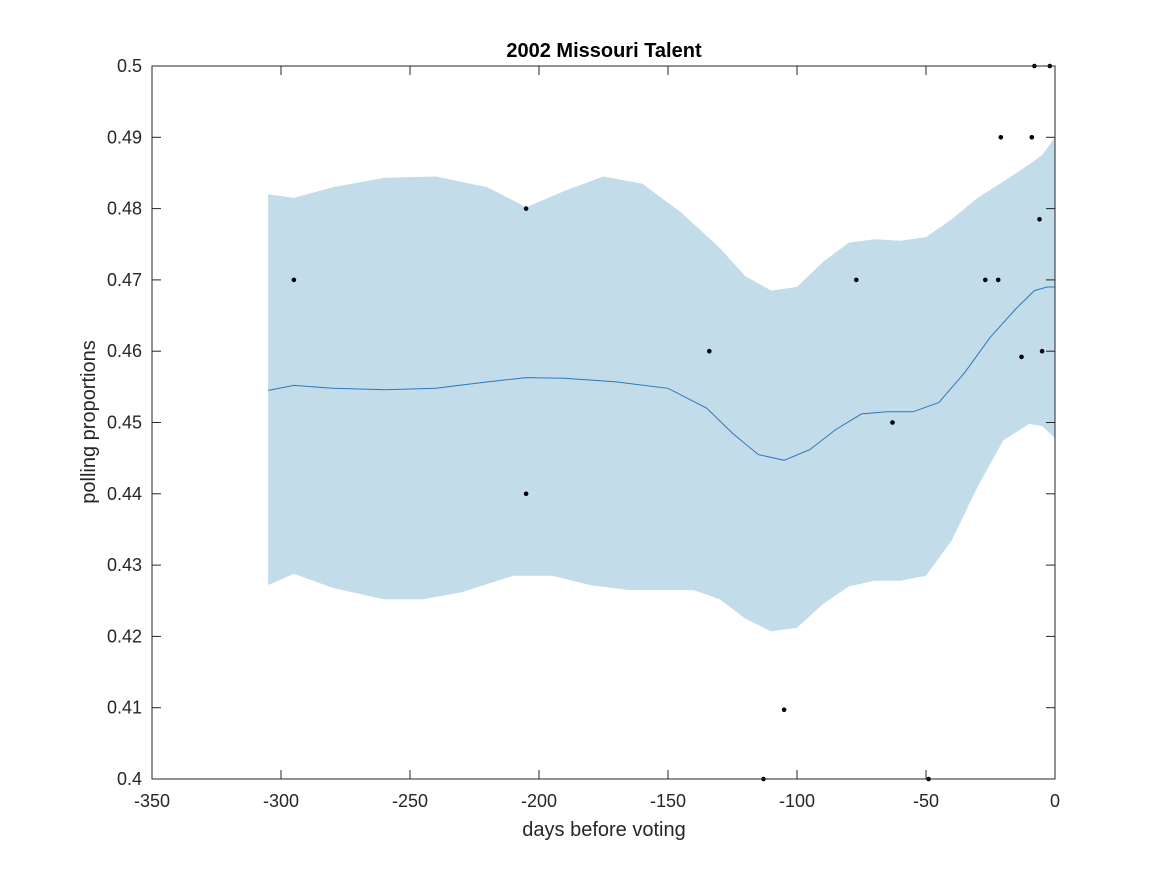 This screenshot has width=1167, height=875. What do you see at coordinates (124, 423) in the screenshot?
I see `y-tick-label-5: 0.45` at bounding box center [124, 423].